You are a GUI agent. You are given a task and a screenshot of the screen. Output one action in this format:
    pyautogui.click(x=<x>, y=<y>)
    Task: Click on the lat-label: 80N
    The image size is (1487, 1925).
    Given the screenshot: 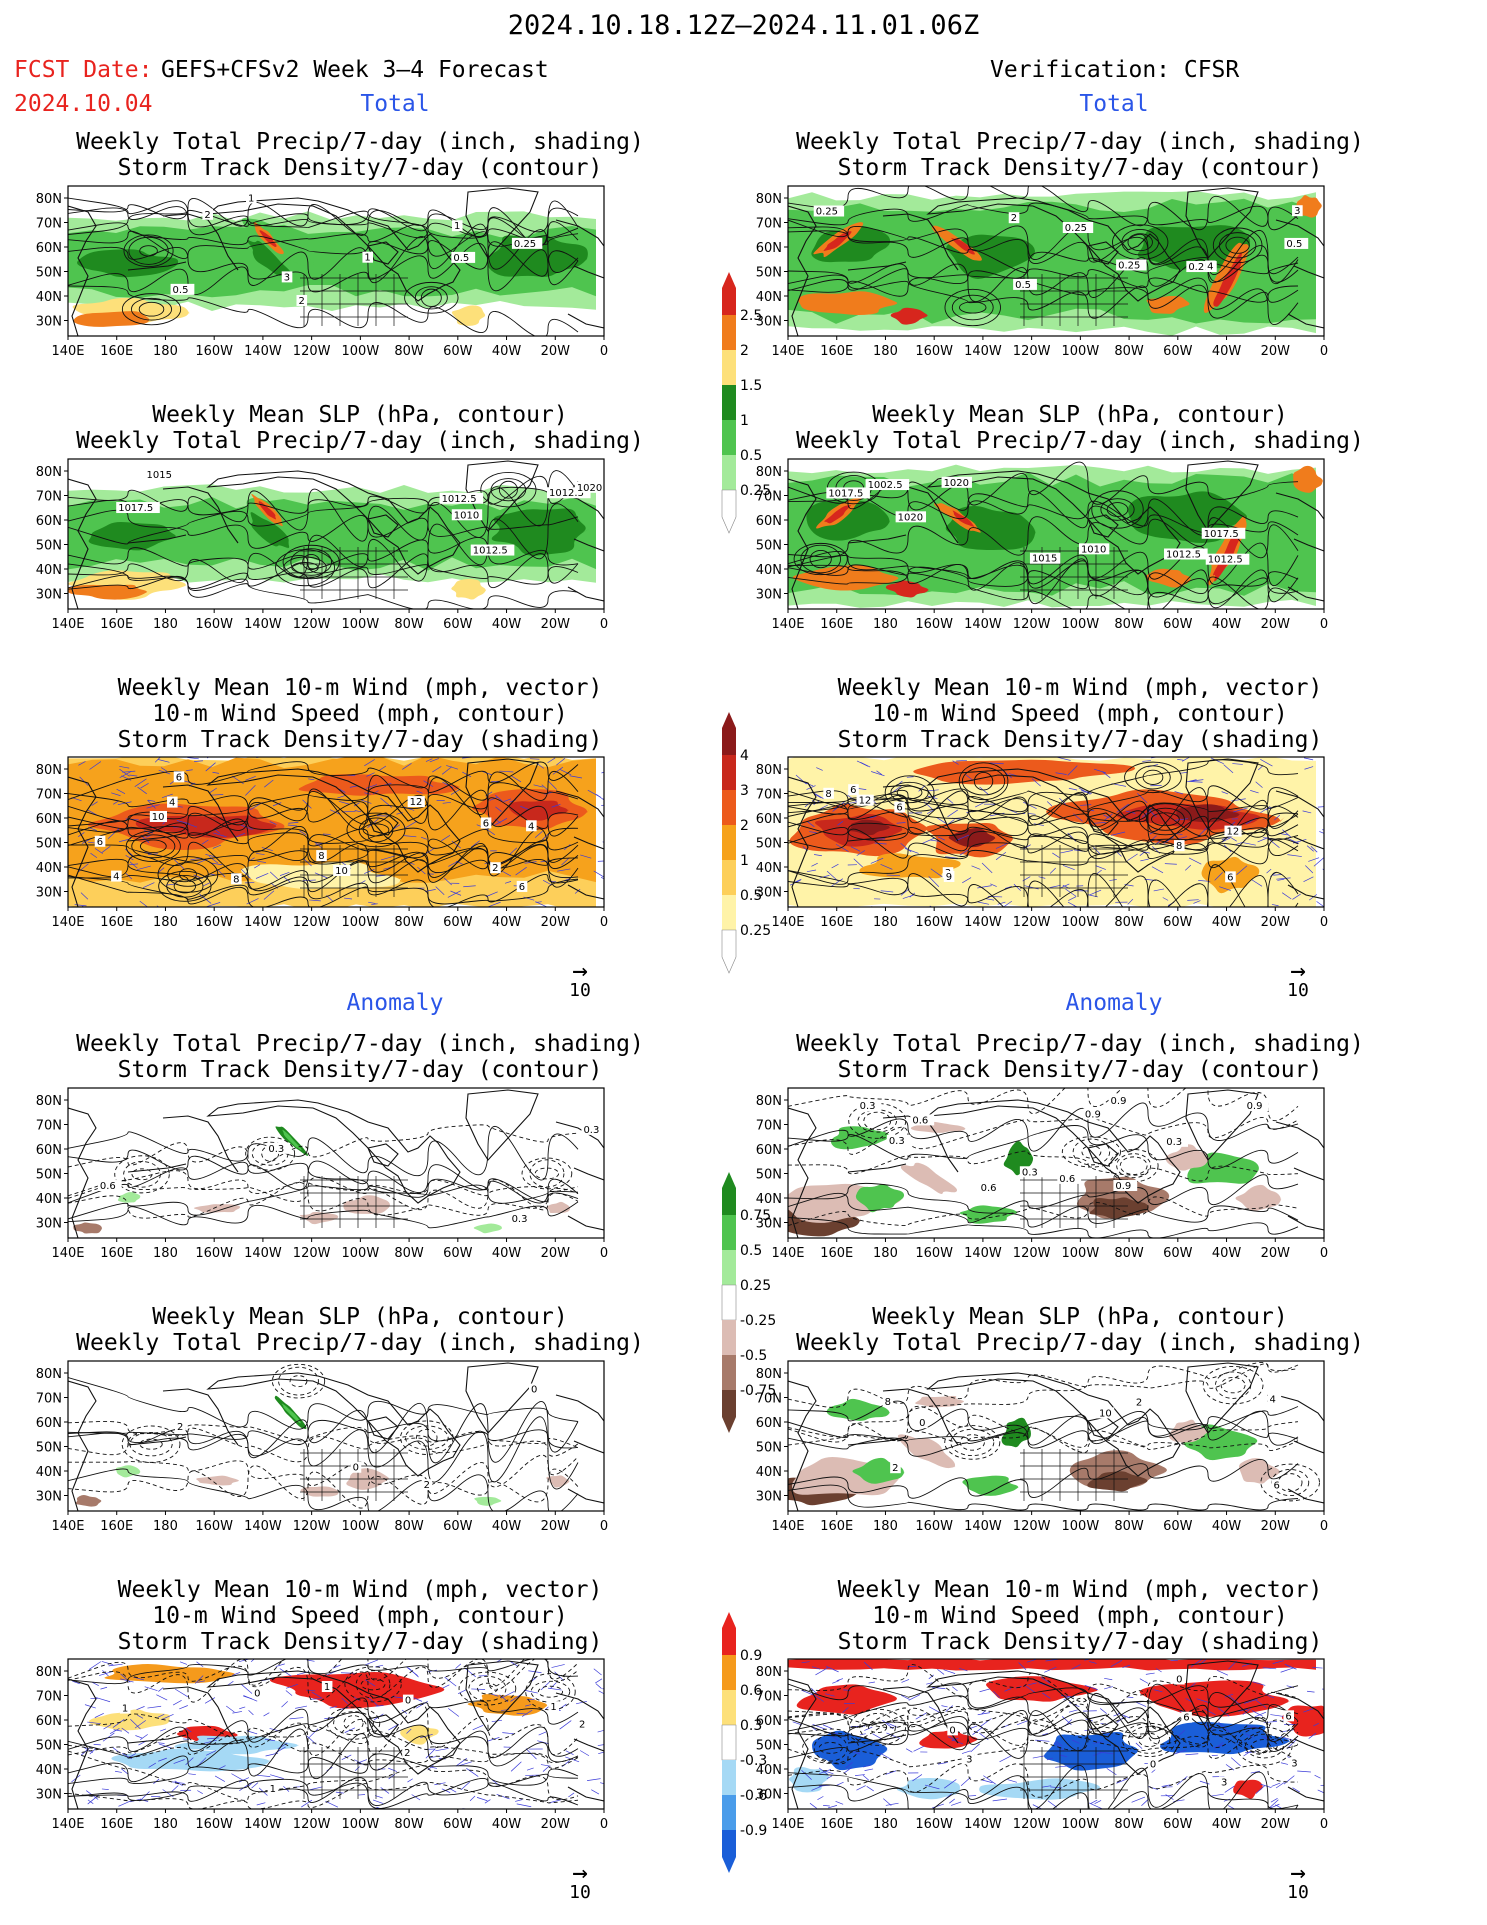 What is the action you would take?
    pyautogui.click(x=49, y=472)
    